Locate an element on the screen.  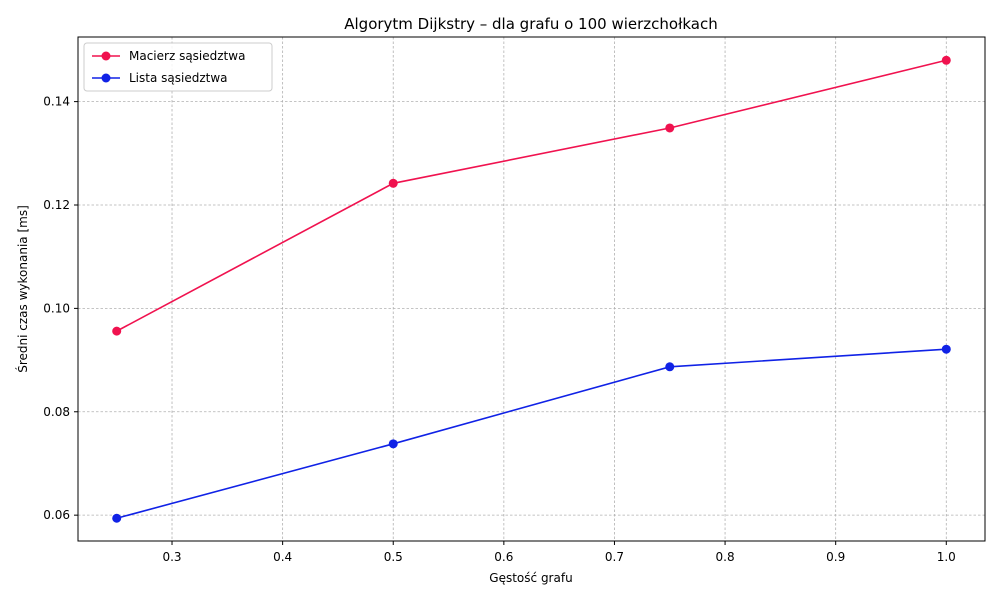
x-tick-label-0.8: 0.8 is located at coordinates (725, 557).